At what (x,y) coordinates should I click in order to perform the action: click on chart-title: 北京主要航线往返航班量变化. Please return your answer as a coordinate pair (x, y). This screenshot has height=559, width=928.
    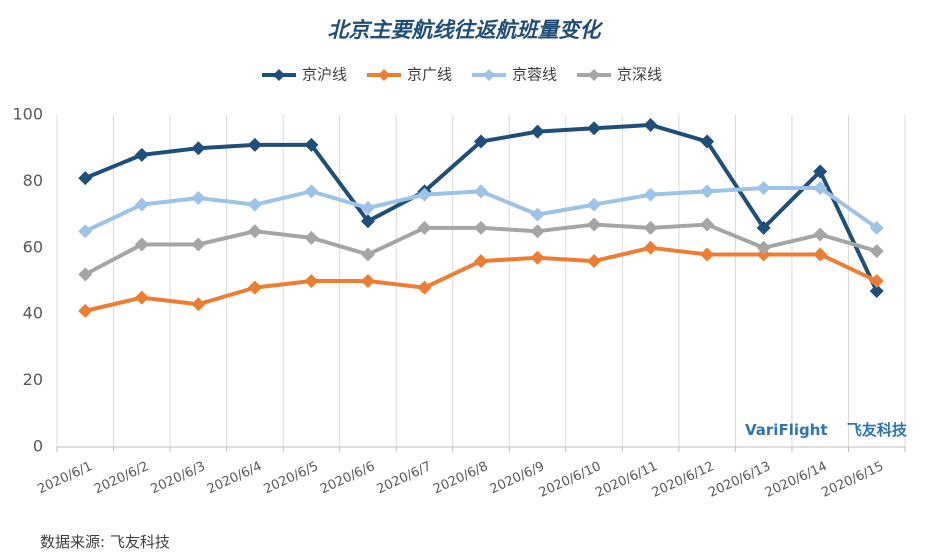
    Looking at the image, I should click on (466, 30).